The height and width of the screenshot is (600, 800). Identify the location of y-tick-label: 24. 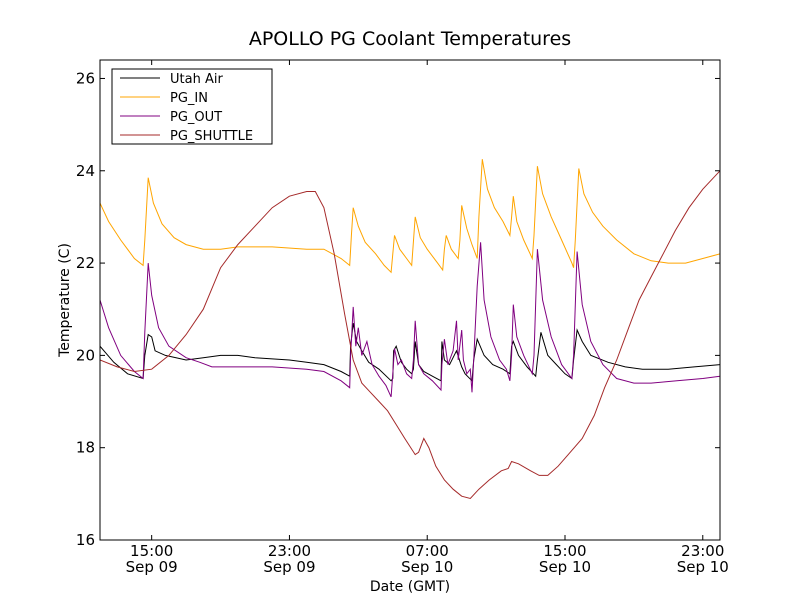
(85, 171).